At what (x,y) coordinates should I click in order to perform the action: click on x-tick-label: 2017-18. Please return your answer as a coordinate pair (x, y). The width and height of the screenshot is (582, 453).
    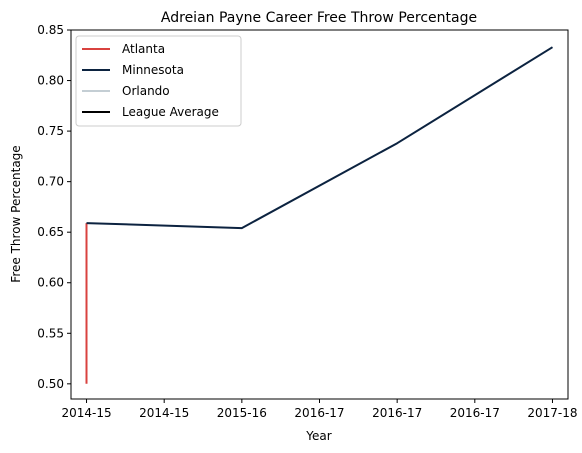
    Looking at the image, I should click on (552, 413).